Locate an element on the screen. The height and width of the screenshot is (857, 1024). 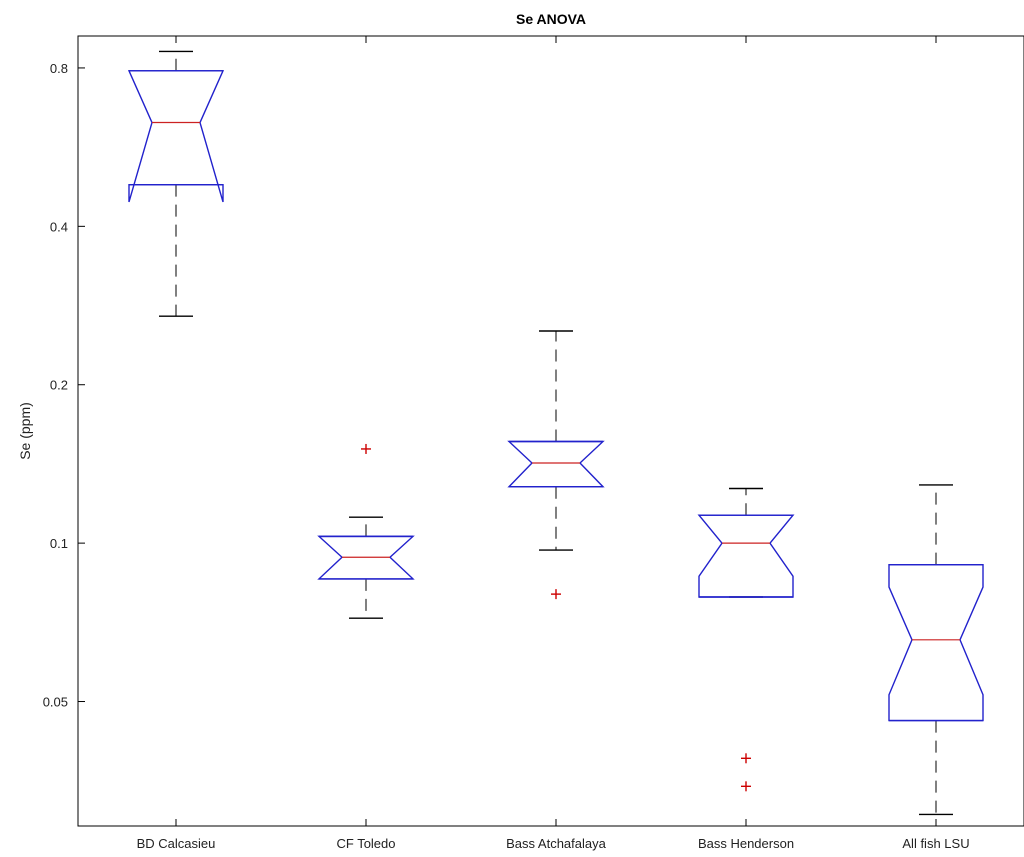
y-axis-label: Se (ppm) is located at coordinates (25, 431).